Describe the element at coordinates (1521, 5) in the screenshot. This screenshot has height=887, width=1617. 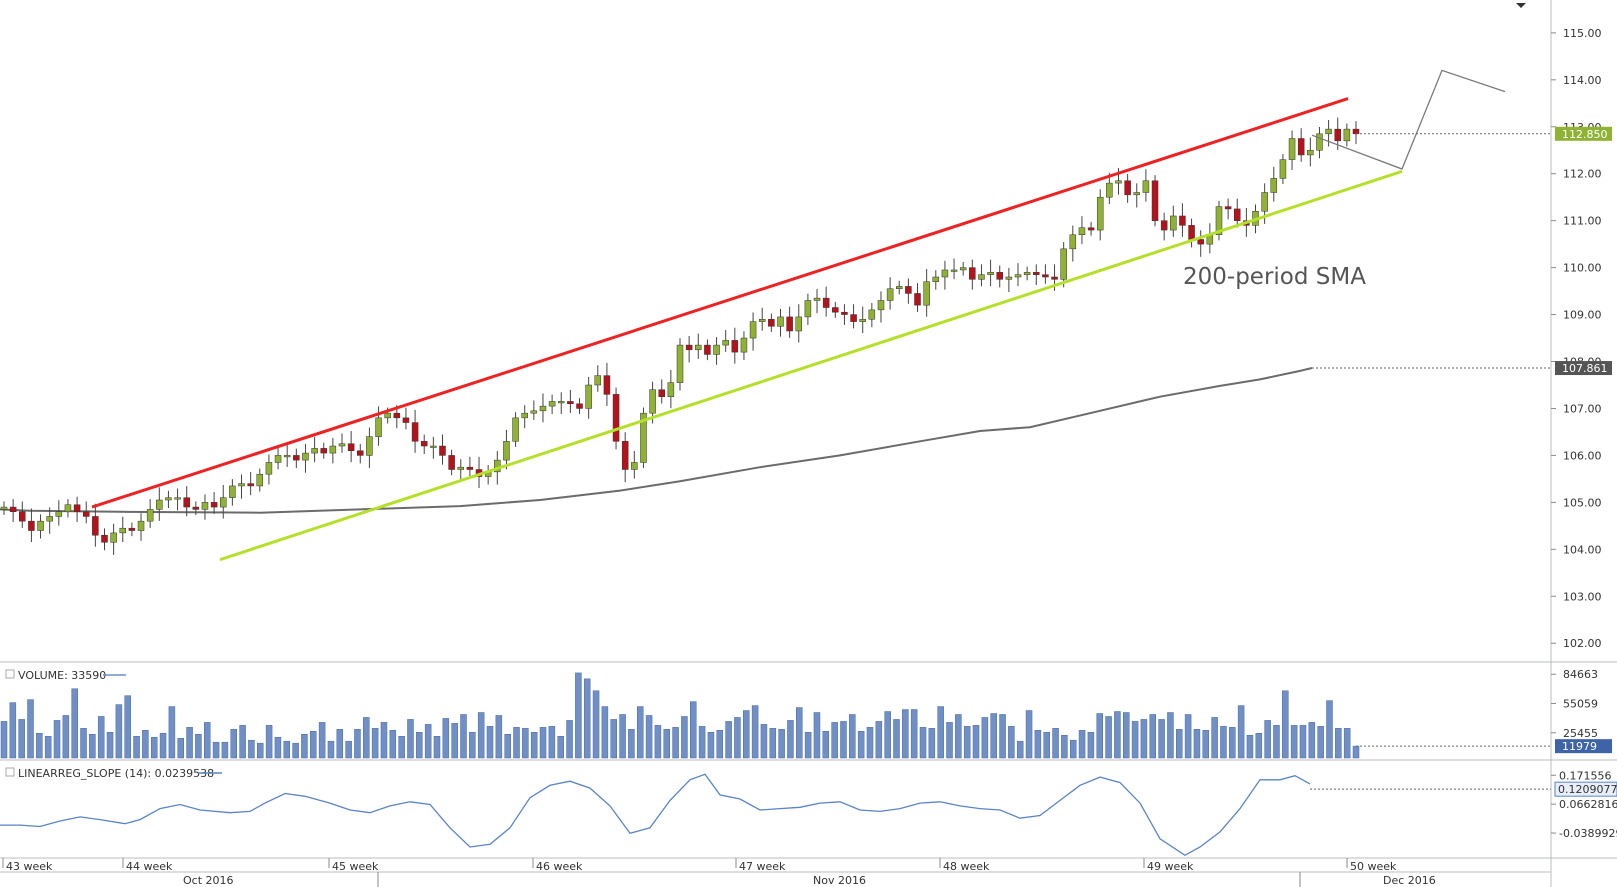
I see `chevron-down-icon` at that location.